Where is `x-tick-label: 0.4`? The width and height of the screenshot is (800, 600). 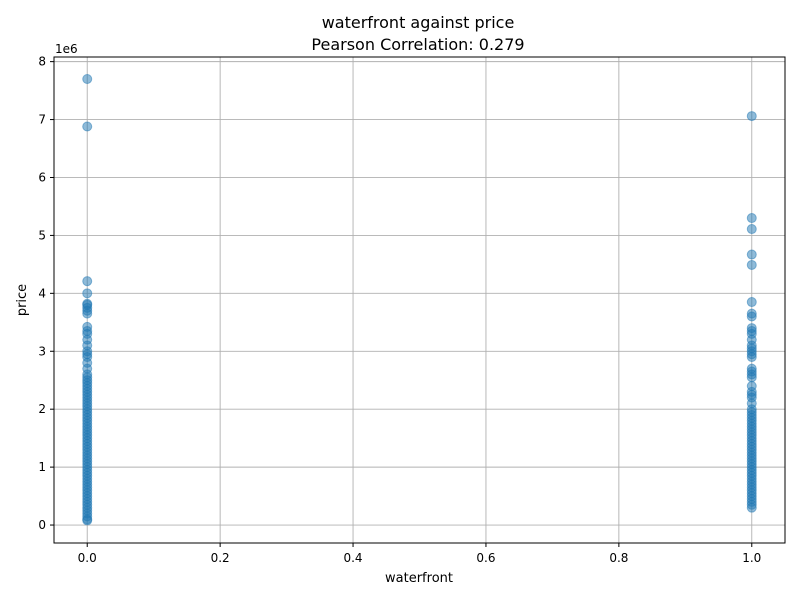 x-tick-label: 0.4 is located at coordinates (352, 558).